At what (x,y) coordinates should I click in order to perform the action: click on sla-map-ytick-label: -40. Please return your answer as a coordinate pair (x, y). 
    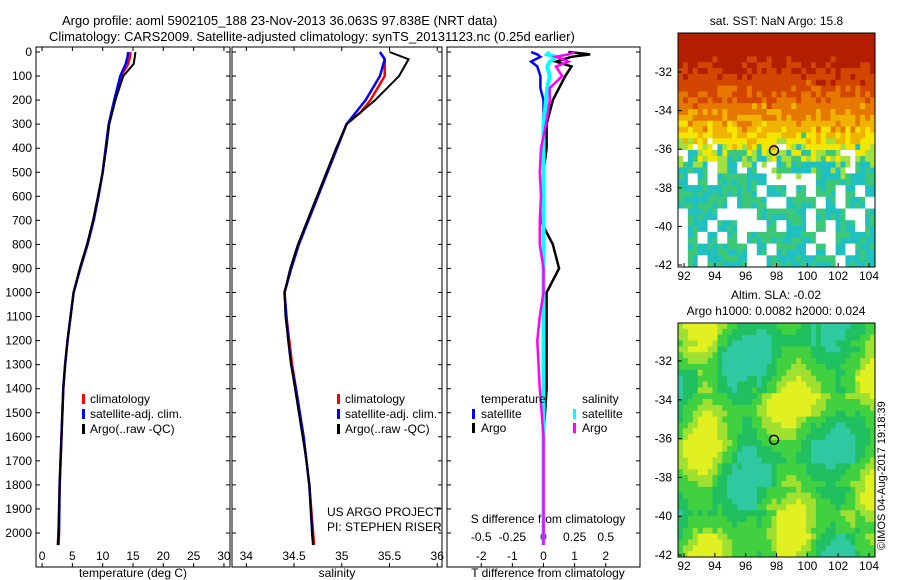
    Looking at the image, I should click on (664, 516).